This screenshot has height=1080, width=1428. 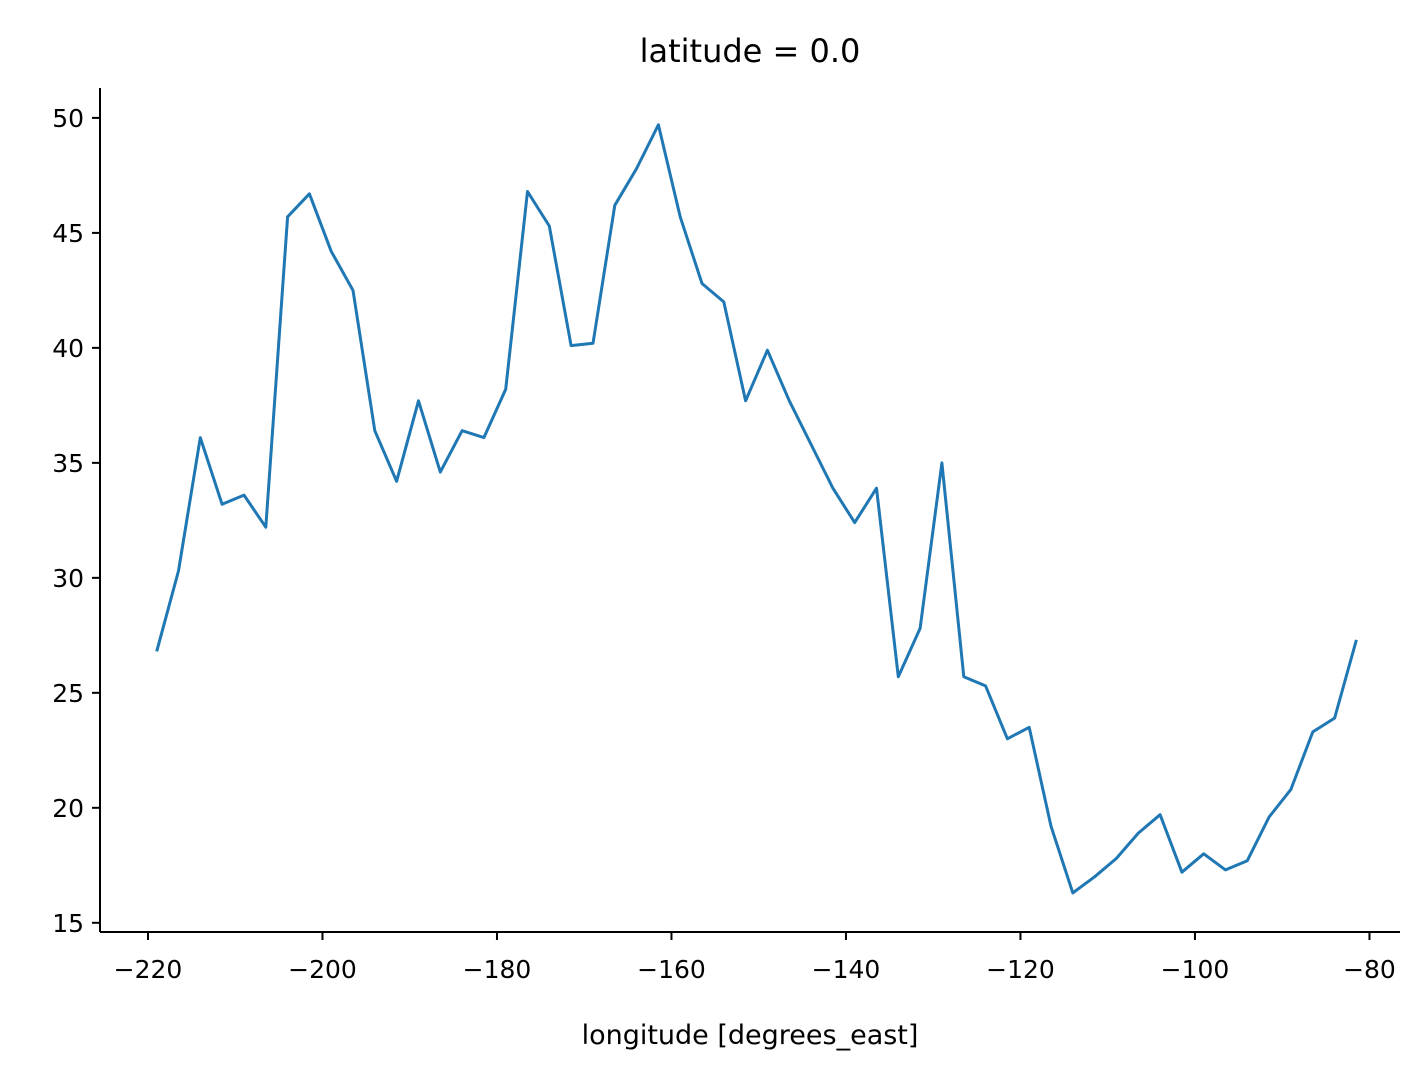 I want to click on x-tick-label: −200, so click(x=322, y=969).